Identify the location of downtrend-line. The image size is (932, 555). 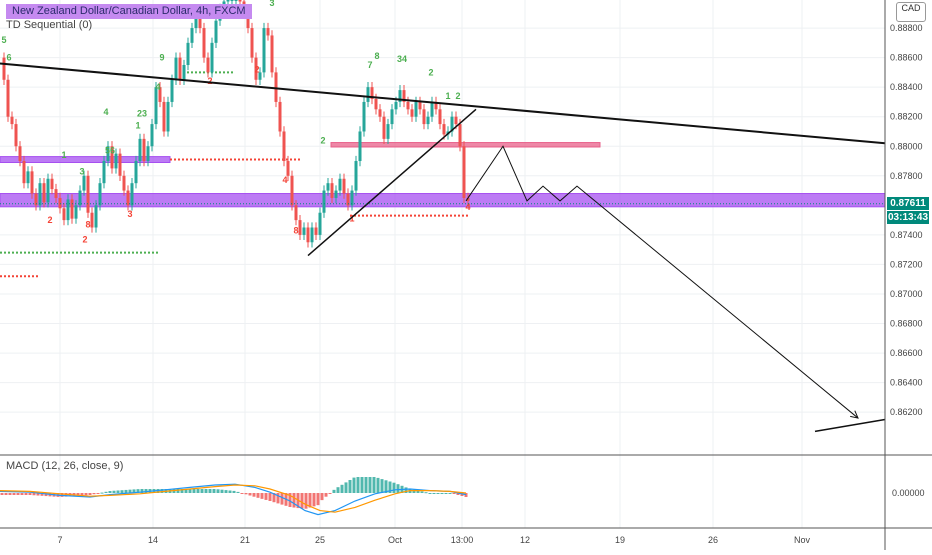
(443, 103).